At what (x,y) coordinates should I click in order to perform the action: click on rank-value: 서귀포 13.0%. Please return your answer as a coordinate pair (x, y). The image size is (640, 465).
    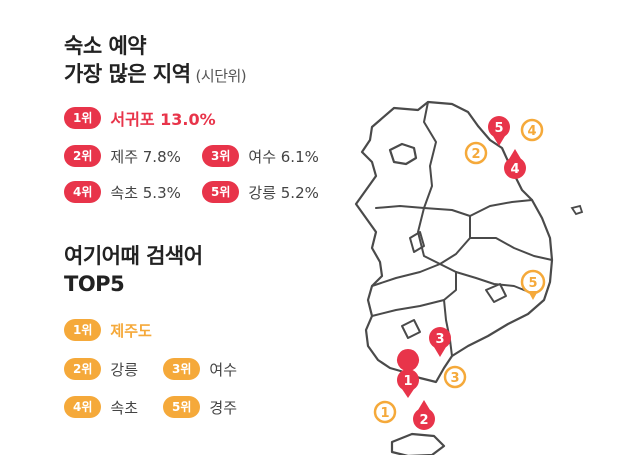
    Looking at the image, I should click on (163, 119).